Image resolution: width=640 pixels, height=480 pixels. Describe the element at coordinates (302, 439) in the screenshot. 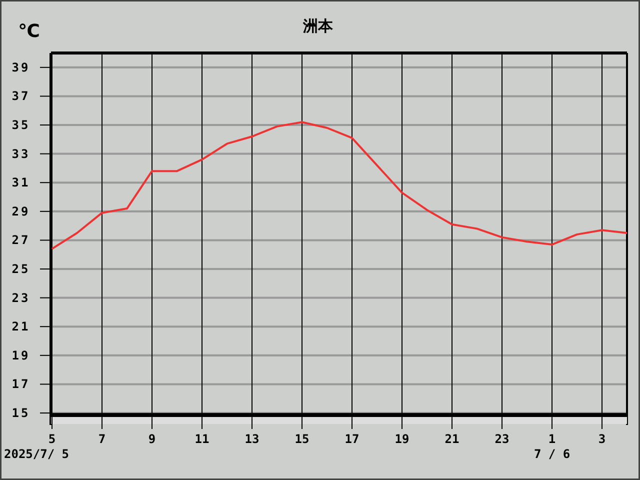

I see `x-tick-label: 15` at that location.